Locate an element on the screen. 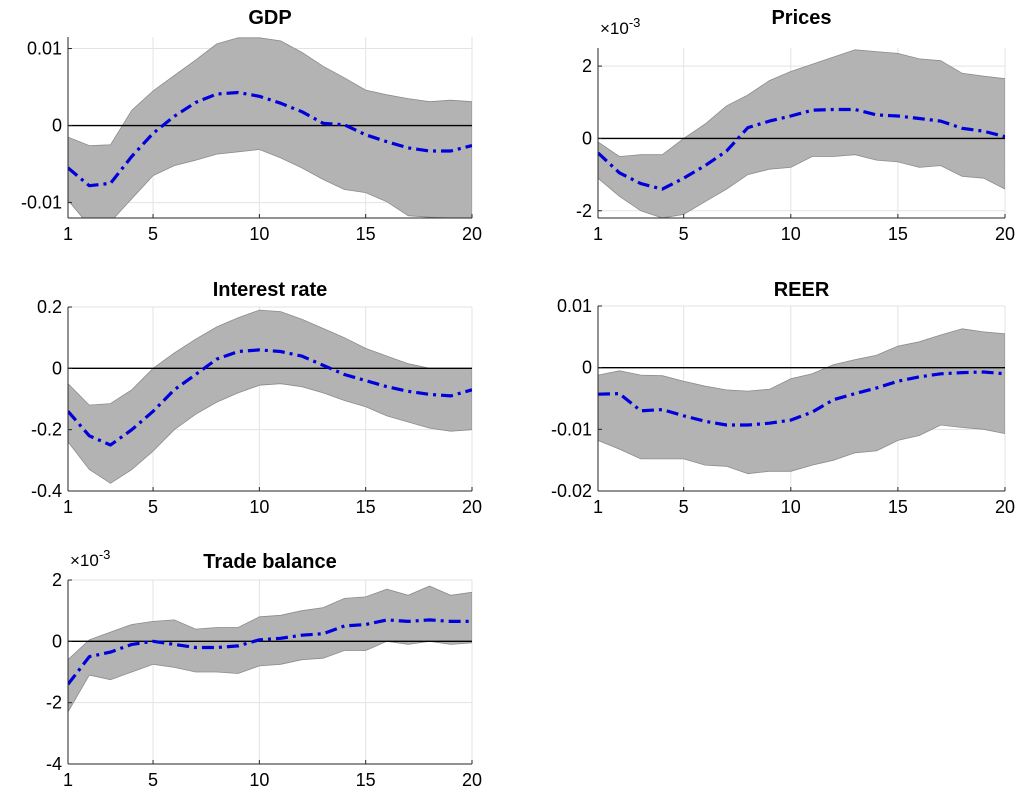 The image size is (1021, 798). chart-title: Prices is located at coordinates (801, 18).